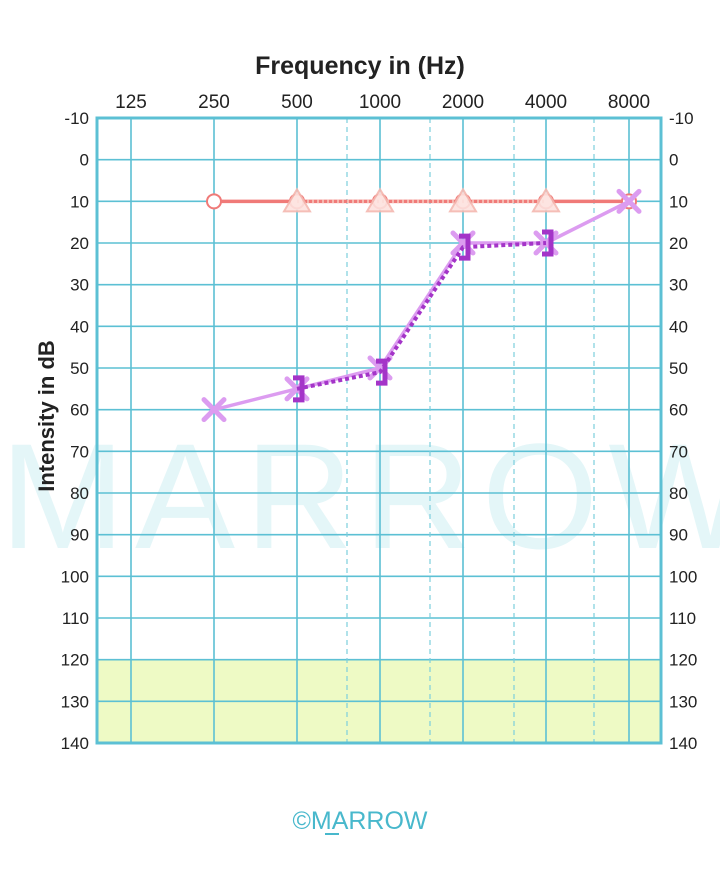  I want to click on y-tick-label-left: 80, so click(79, 493).